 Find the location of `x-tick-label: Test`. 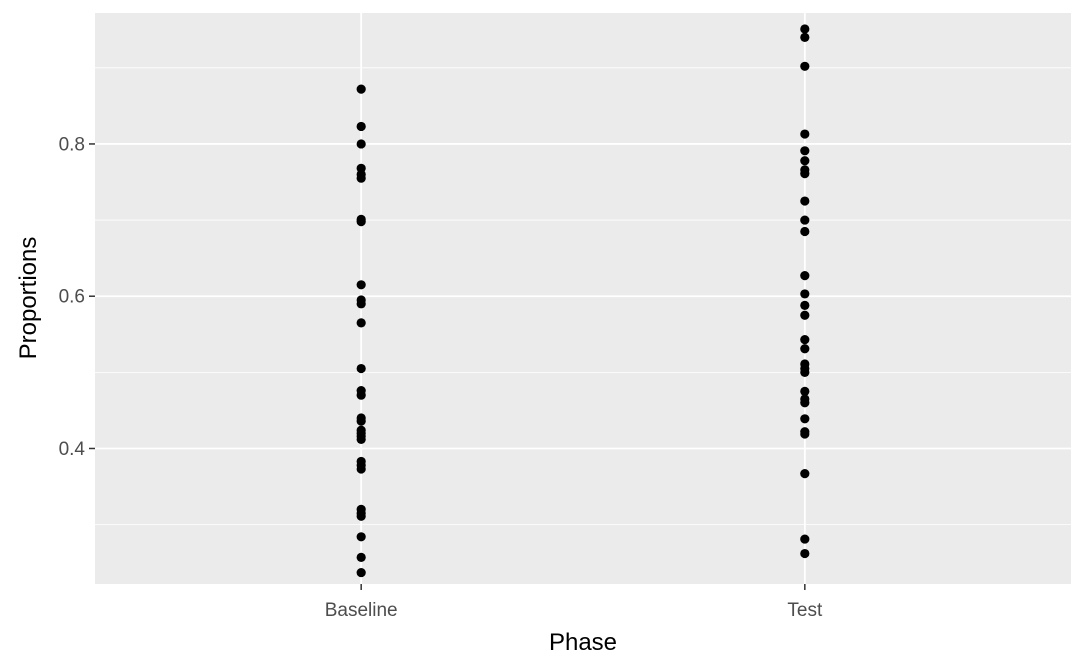

x-tick-label: Test is located at coordinates (805, 610).